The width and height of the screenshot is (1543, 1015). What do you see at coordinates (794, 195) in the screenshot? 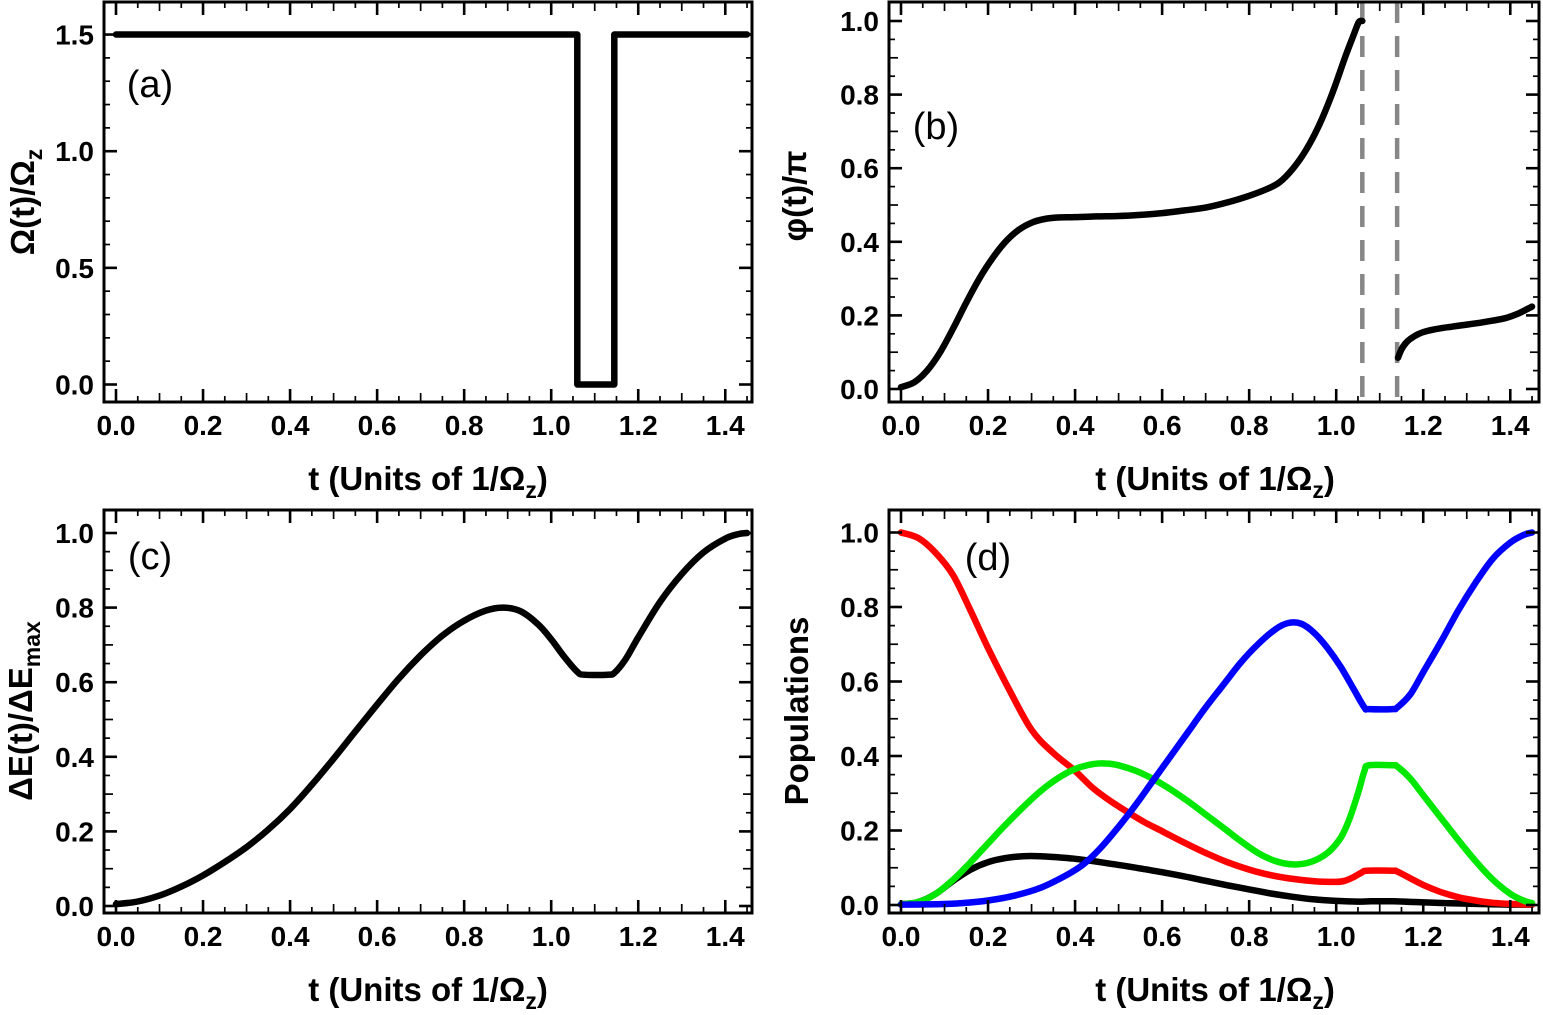
I see `y-axis-title-b: φ(t)/π` at bounding box center [794, 195].